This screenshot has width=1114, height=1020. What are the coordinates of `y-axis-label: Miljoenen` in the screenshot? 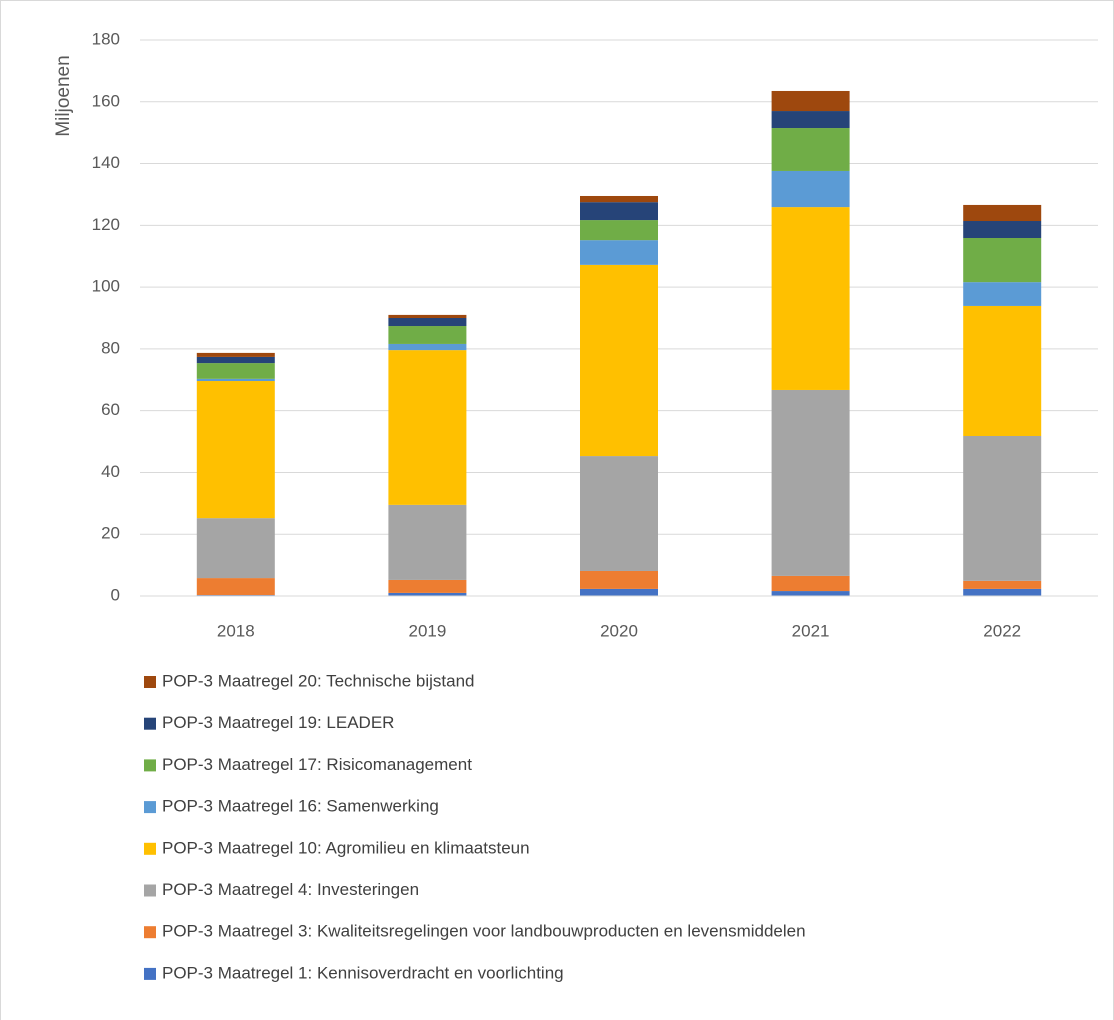 It's located at (63, 95).